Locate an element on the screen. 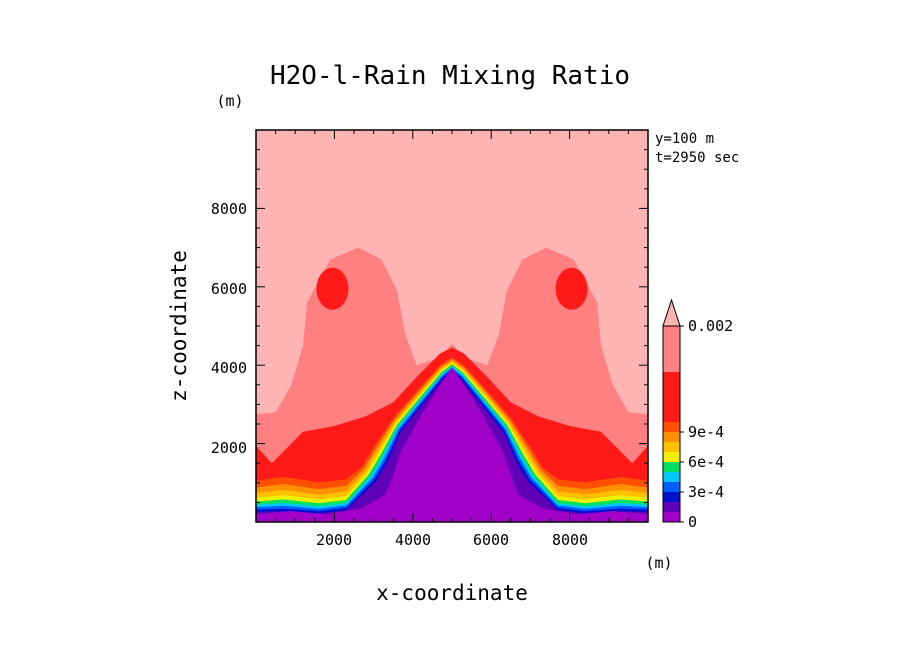  y-tick-label: 4000 is located at coordinates (229, 368).